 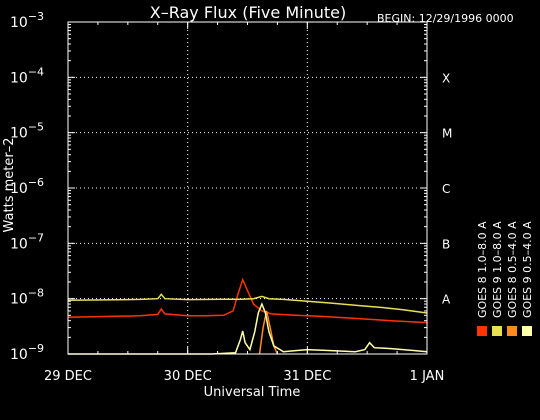 I want to click on series-lines, so click(x=247, y=316).